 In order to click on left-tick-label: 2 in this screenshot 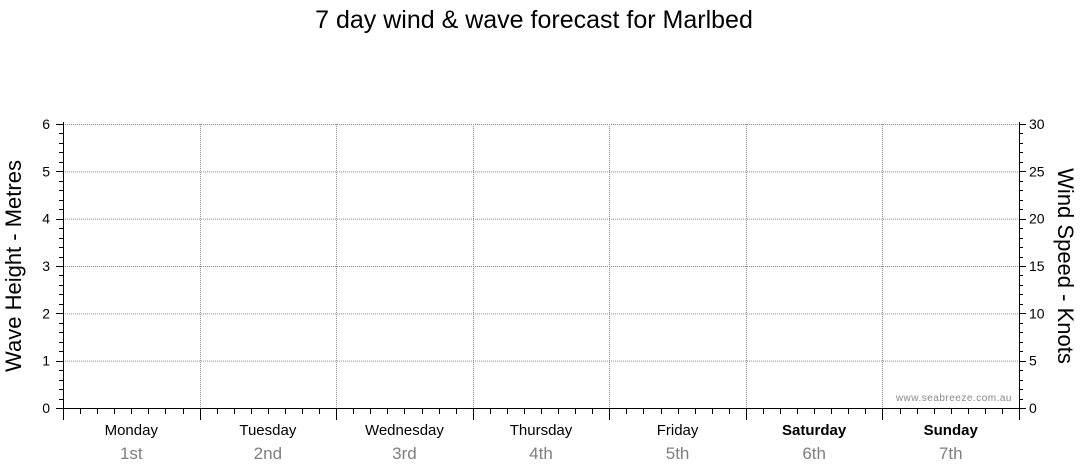, I will do `click(46, 313)`.